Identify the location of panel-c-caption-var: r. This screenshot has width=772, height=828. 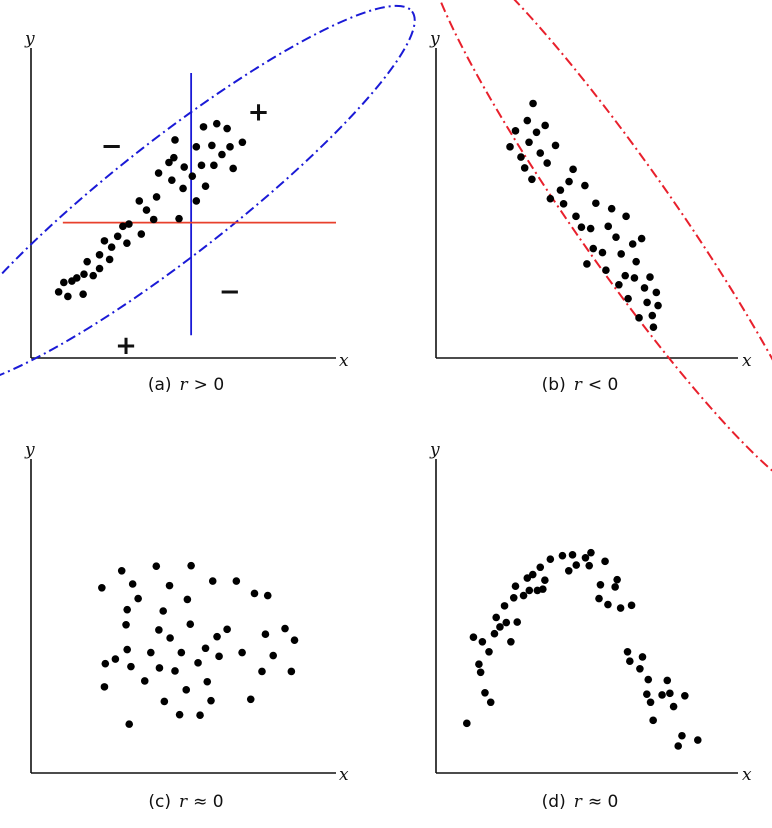
(183, 802).